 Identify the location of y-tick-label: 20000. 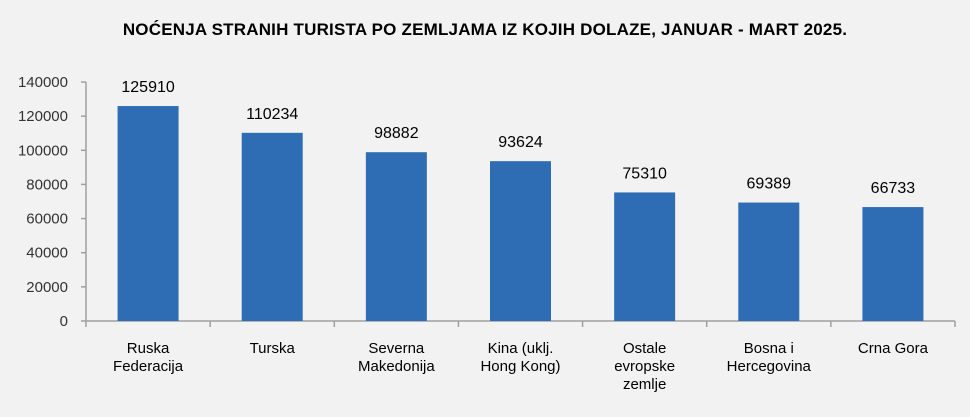
(47, 287).